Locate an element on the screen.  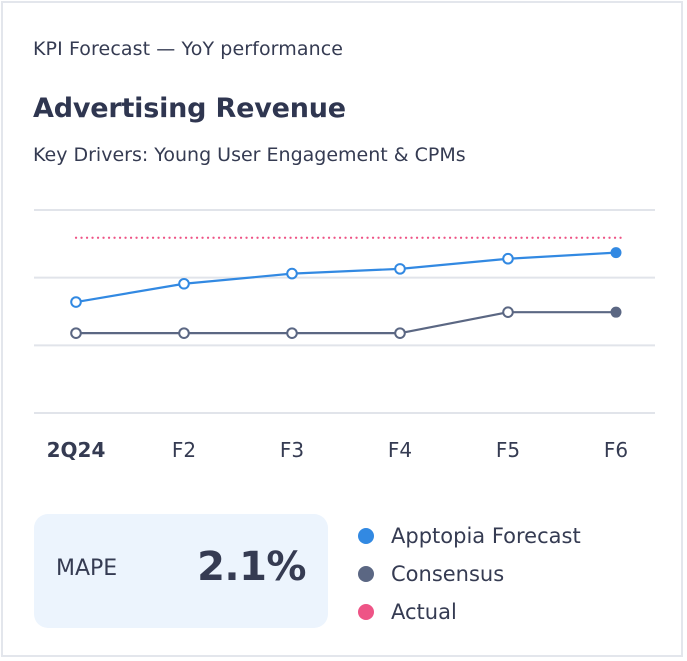
mape-value: 2.1% is located at coordinates (251, 567).